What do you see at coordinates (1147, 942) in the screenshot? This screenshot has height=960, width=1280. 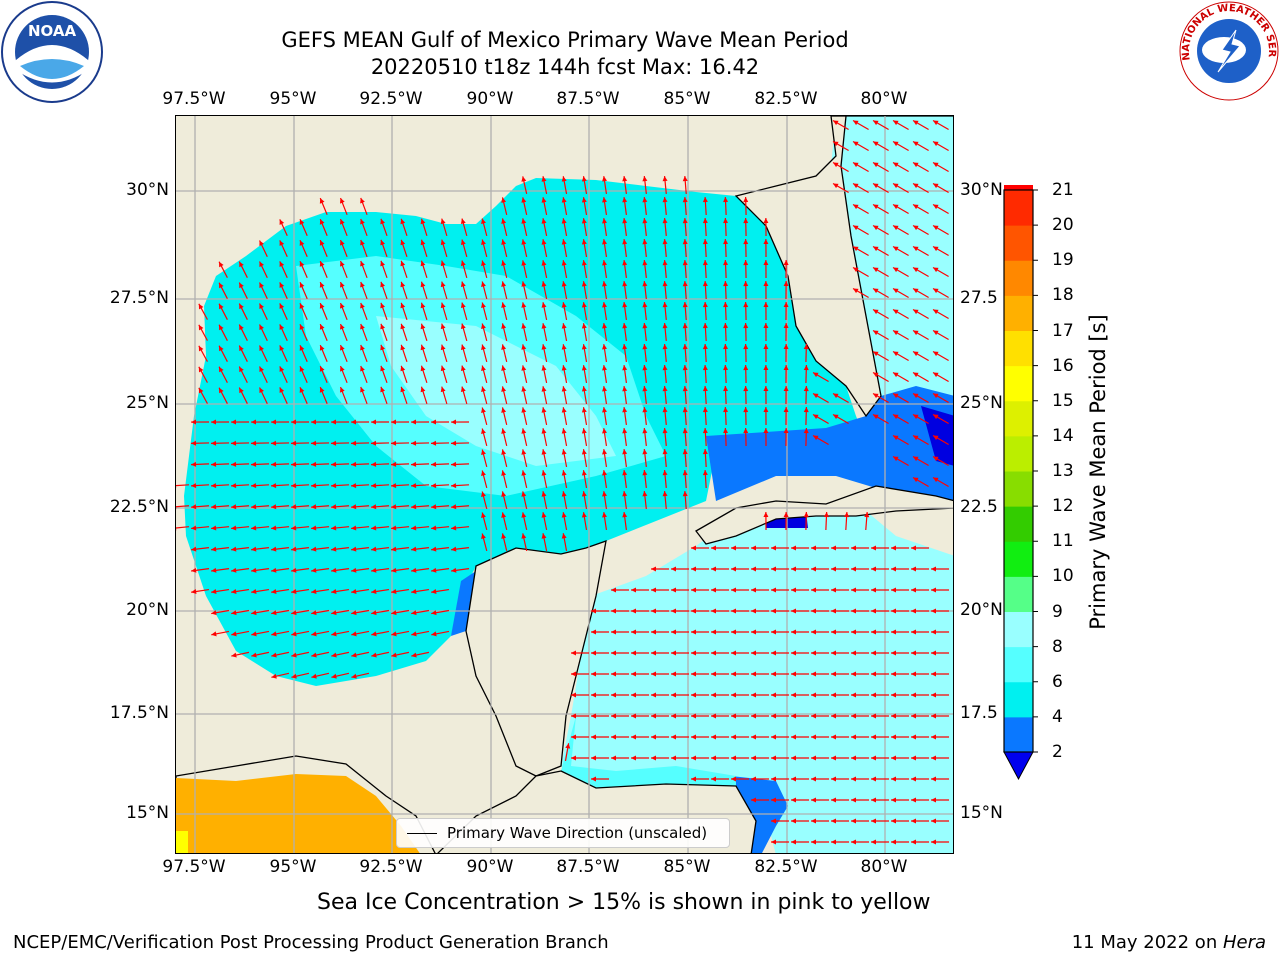 I see `footer-date-text: 11 May 2022 on` at bounding box center [1147, 942].